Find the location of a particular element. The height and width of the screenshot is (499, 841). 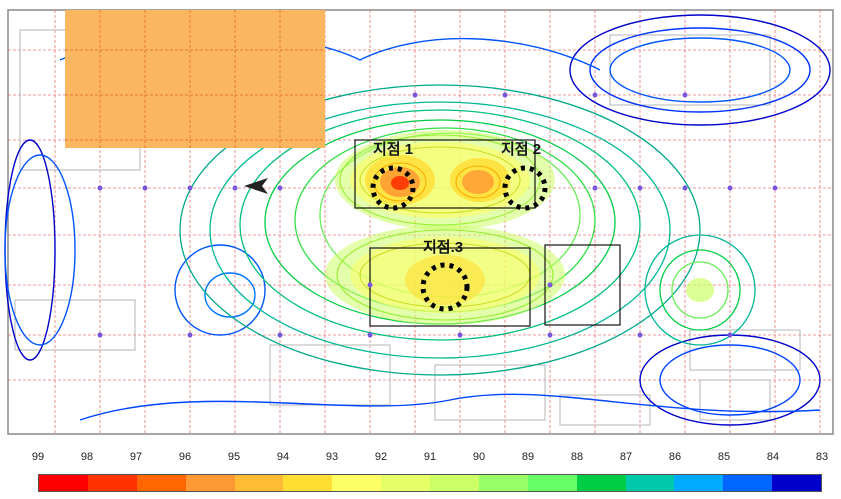

point-3-label: 지점.3 is located at coordinates (443, 247).